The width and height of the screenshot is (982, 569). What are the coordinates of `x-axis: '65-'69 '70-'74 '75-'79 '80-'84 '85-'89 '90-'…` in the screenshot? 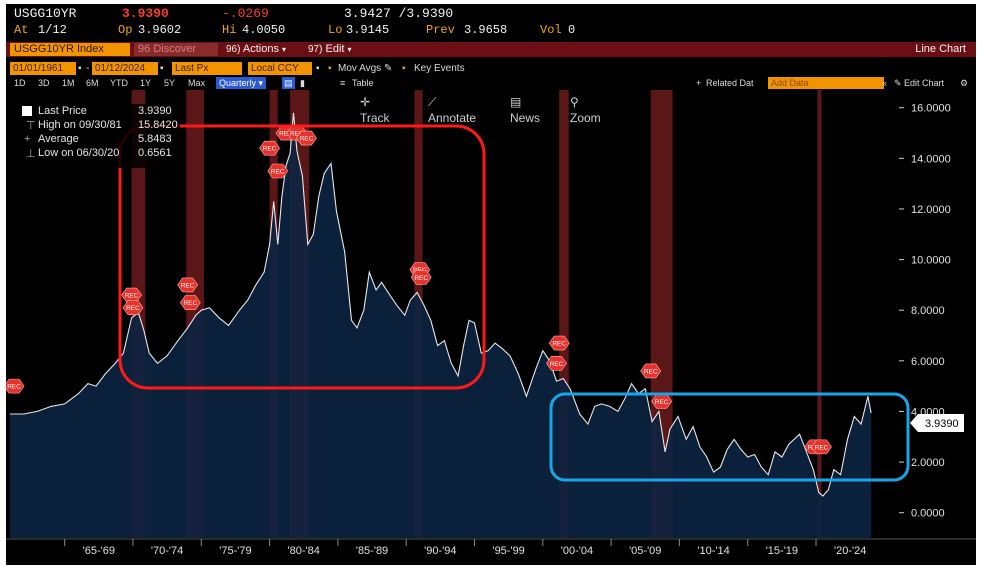 It's located at (491, 547).